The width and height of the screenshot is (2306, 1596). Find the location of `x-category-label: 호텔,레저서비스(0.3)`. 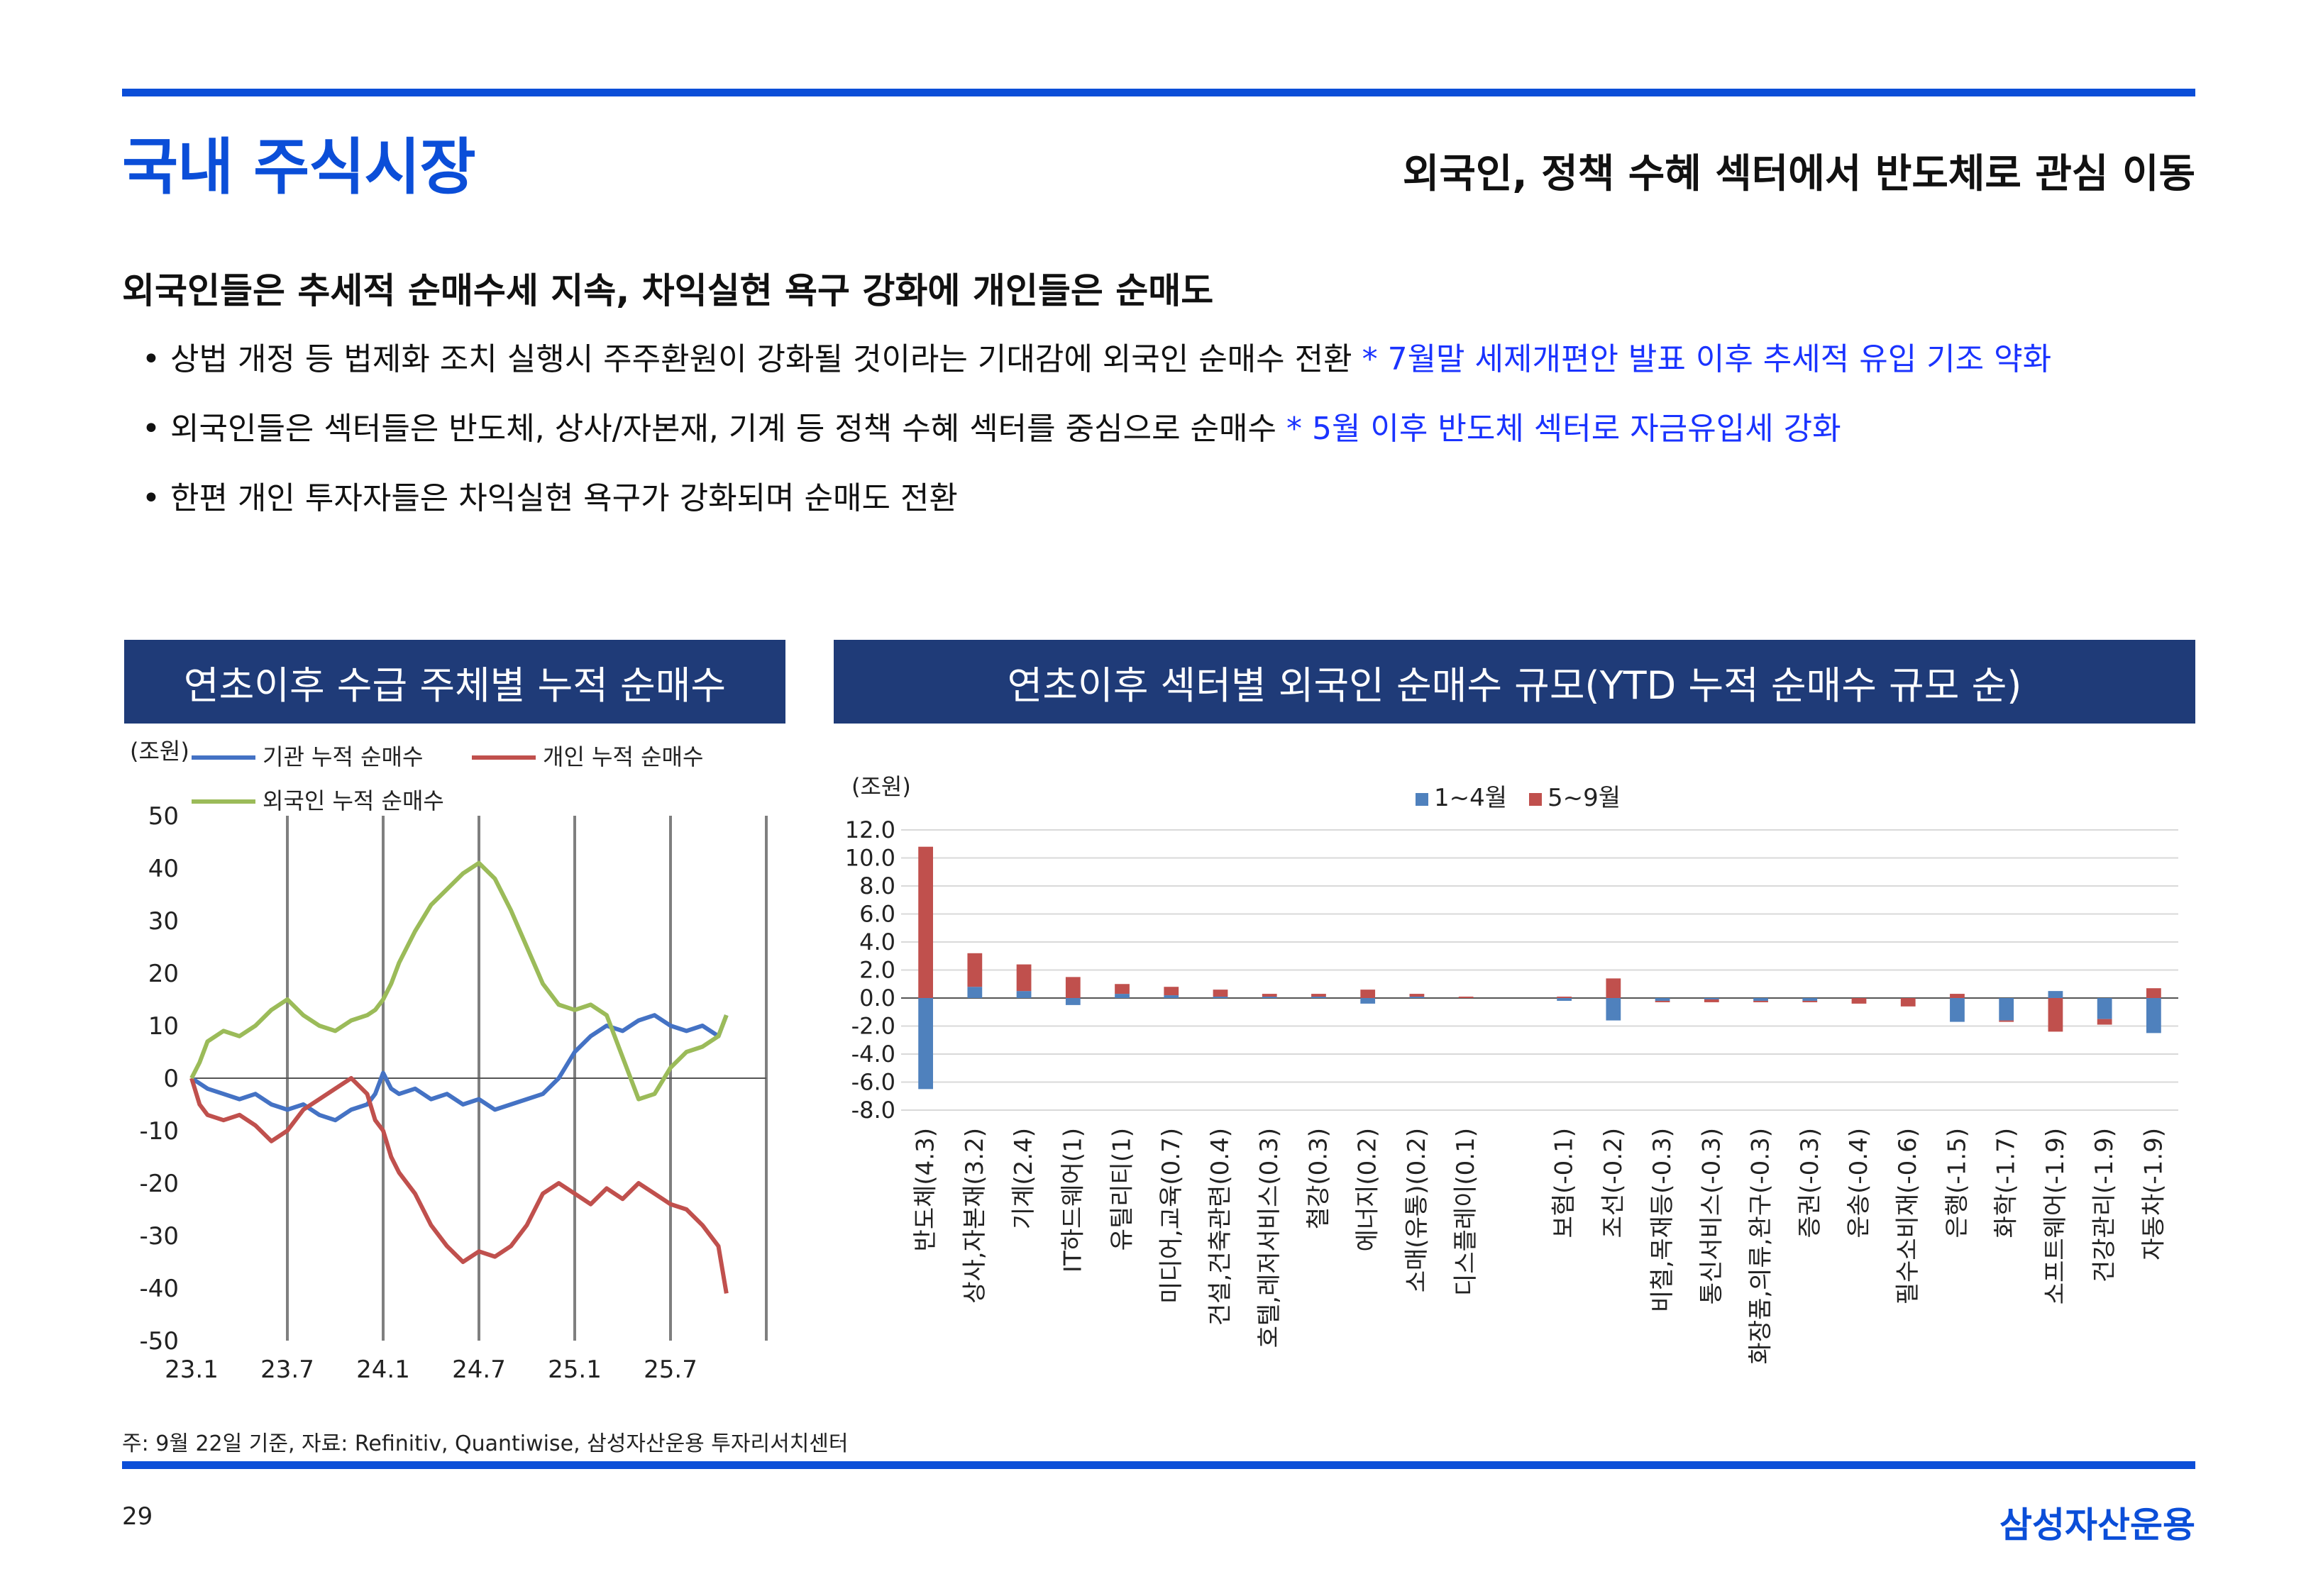

x-category-label: 호텔,레저서비스(0.3) is located at coordinates (1269, 1238).